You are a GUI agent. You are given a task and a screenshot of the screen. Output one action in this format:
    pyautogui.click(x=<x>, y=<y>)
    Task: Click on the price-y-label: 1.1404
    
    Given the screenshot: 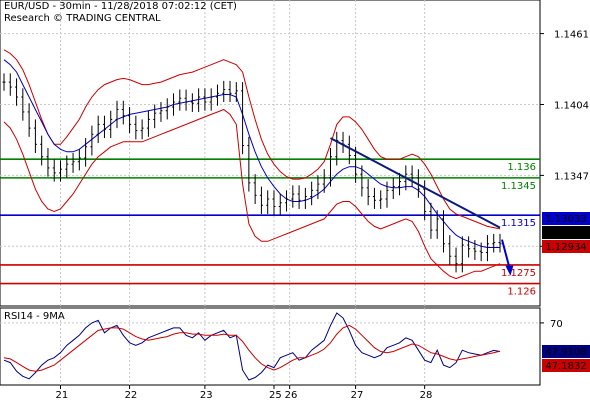 What is the action you would take?
    pyautogui.click(x=571, y=105)
    